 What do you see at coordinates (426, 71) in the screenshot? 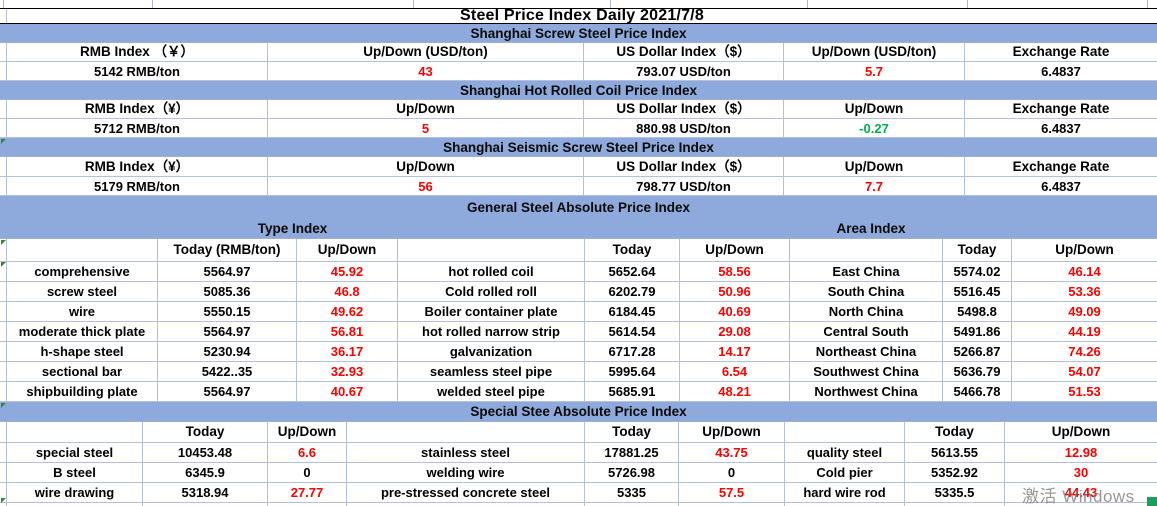
I see `updown-value: 43` at bounding box center [426, 71].